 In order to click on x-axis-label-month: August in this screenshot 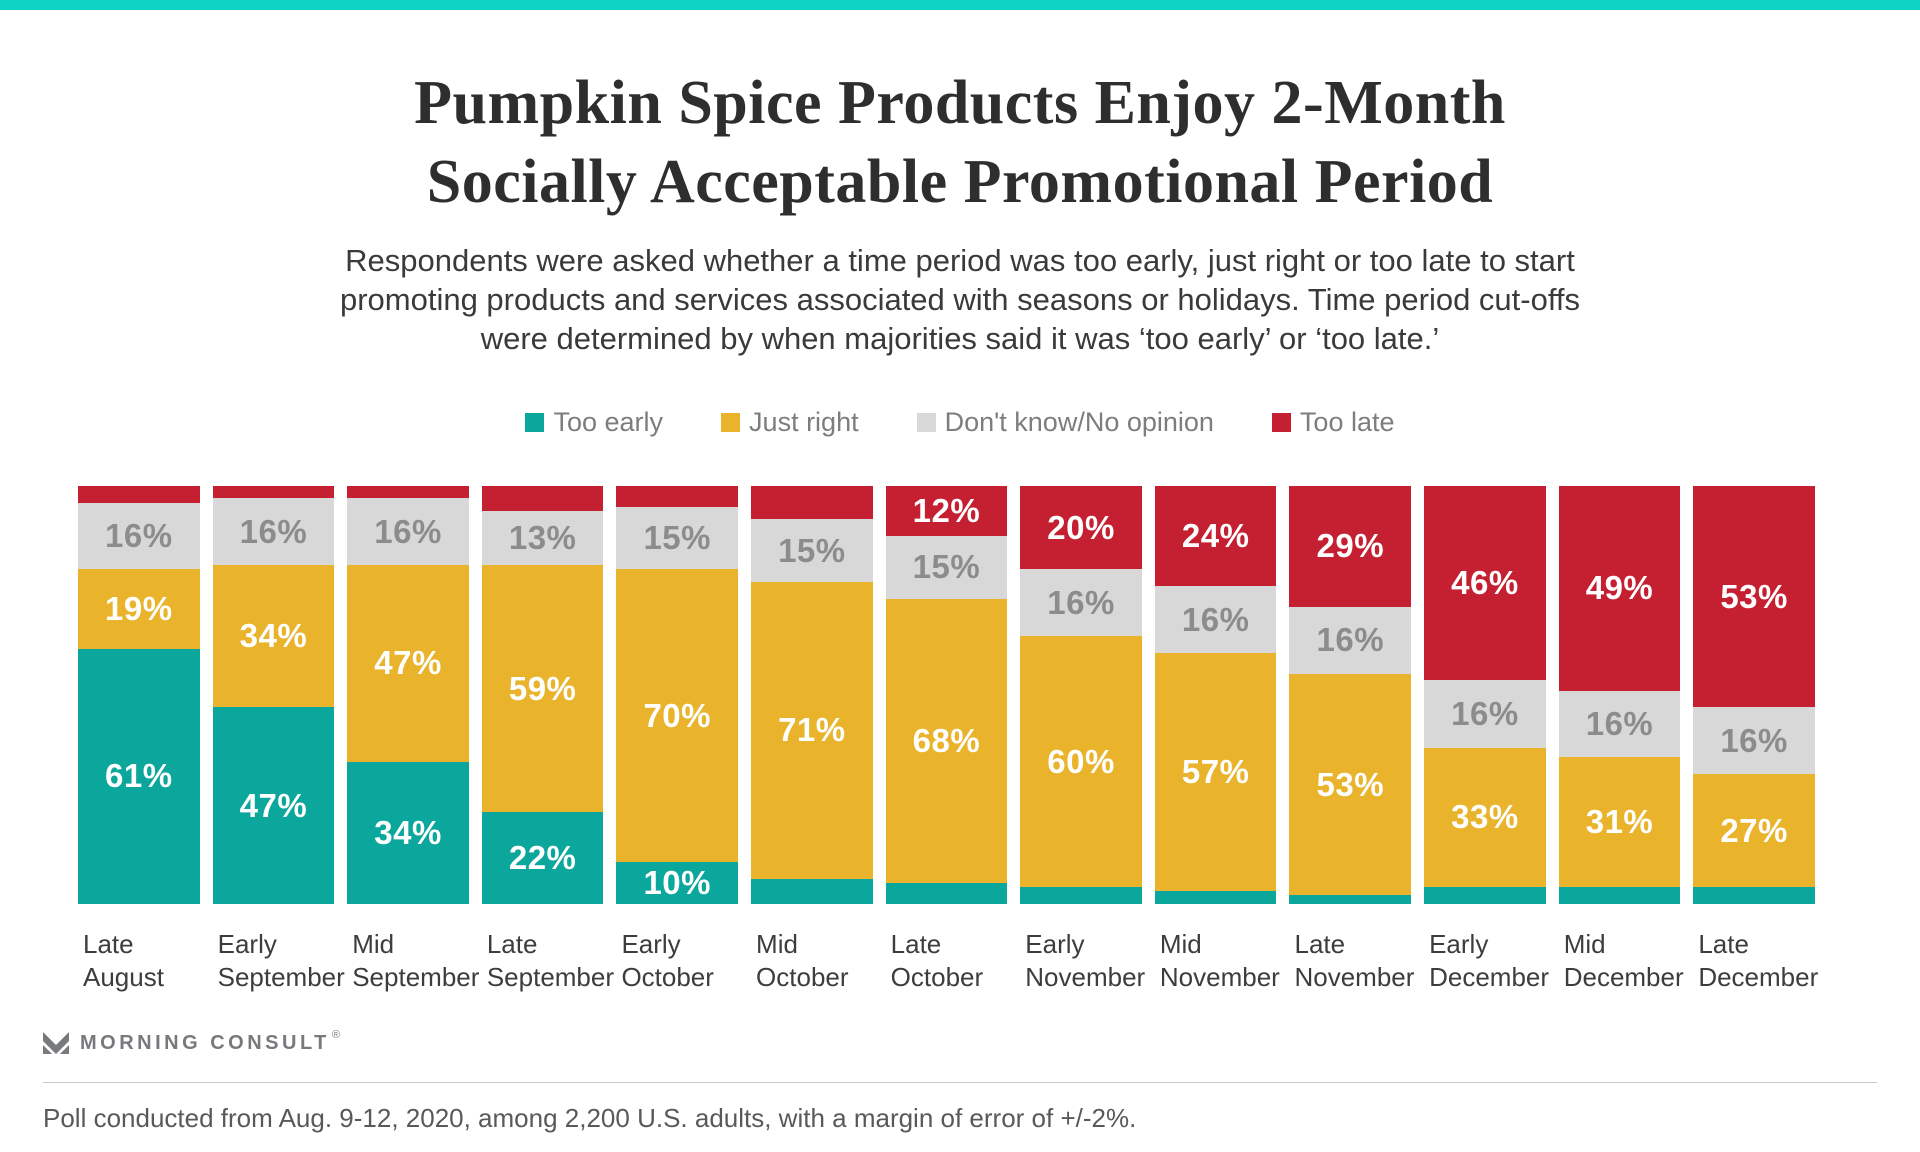, I will do `click(123, 977)`.